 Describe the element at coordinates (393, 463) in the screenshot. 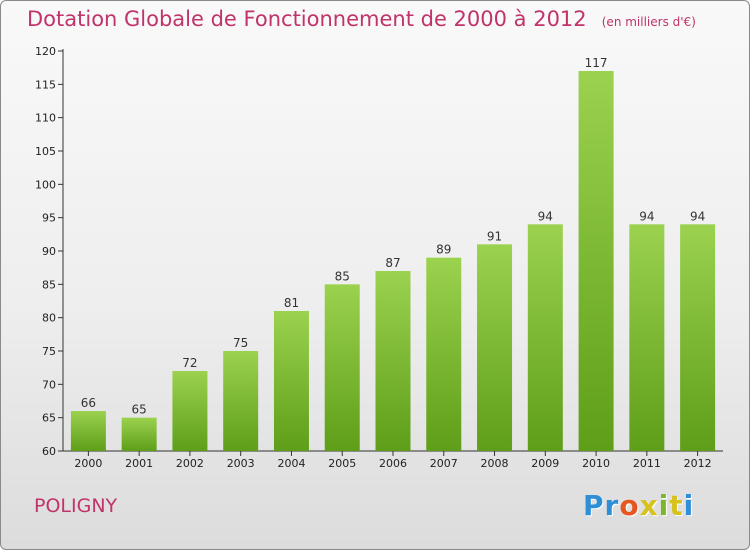

I see `x-tick-label: 2006` at that location.